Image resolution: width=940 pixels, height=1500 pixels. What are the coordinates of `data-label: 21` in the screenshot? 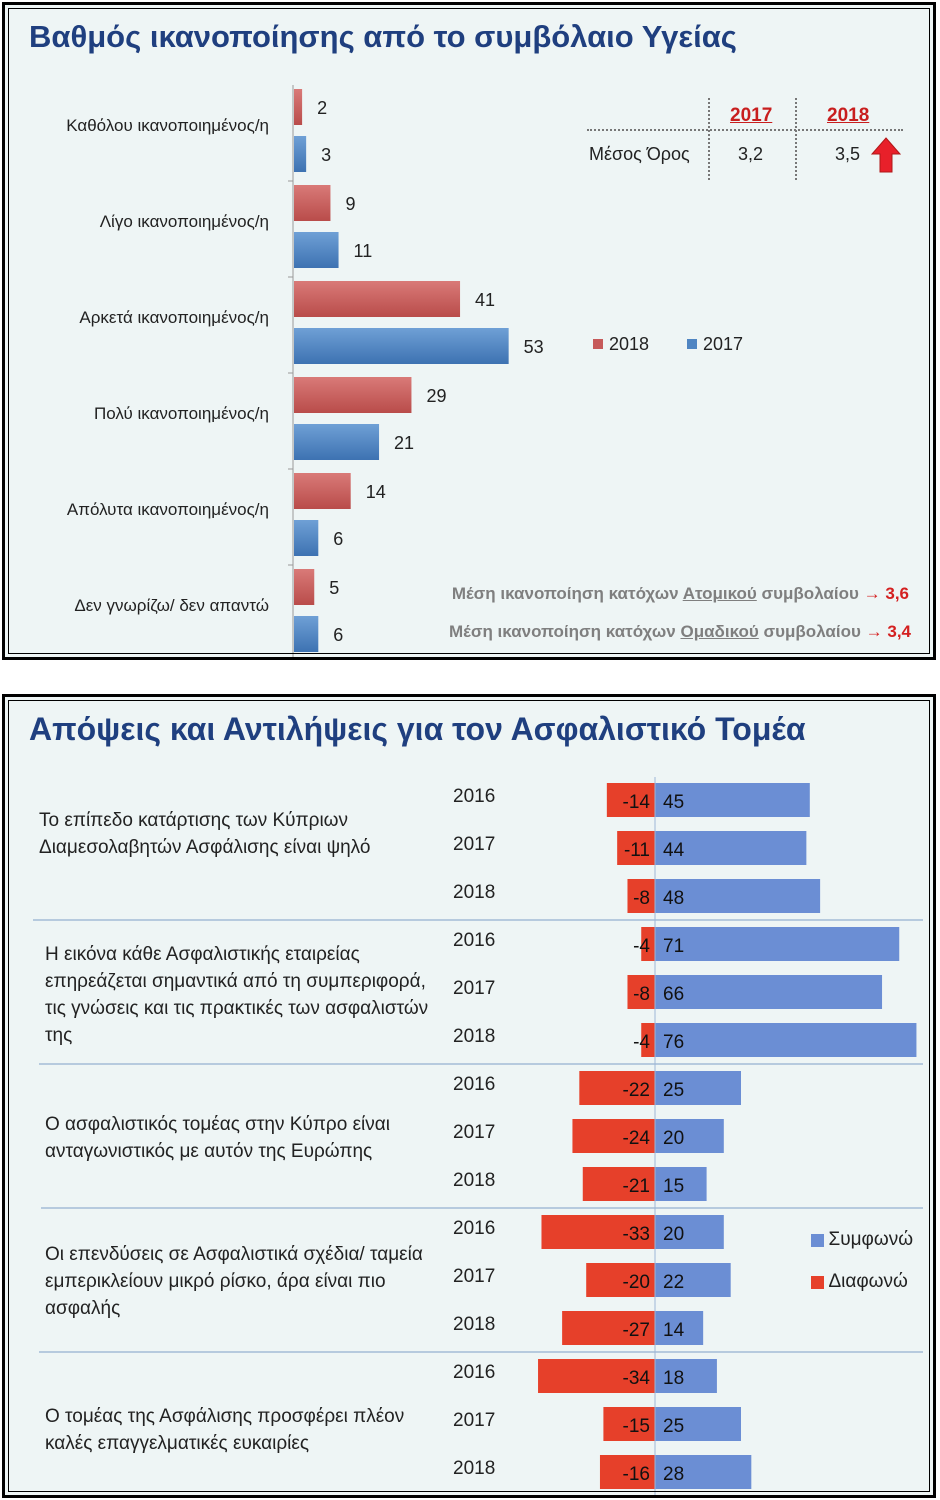 It's located at (404, 443).